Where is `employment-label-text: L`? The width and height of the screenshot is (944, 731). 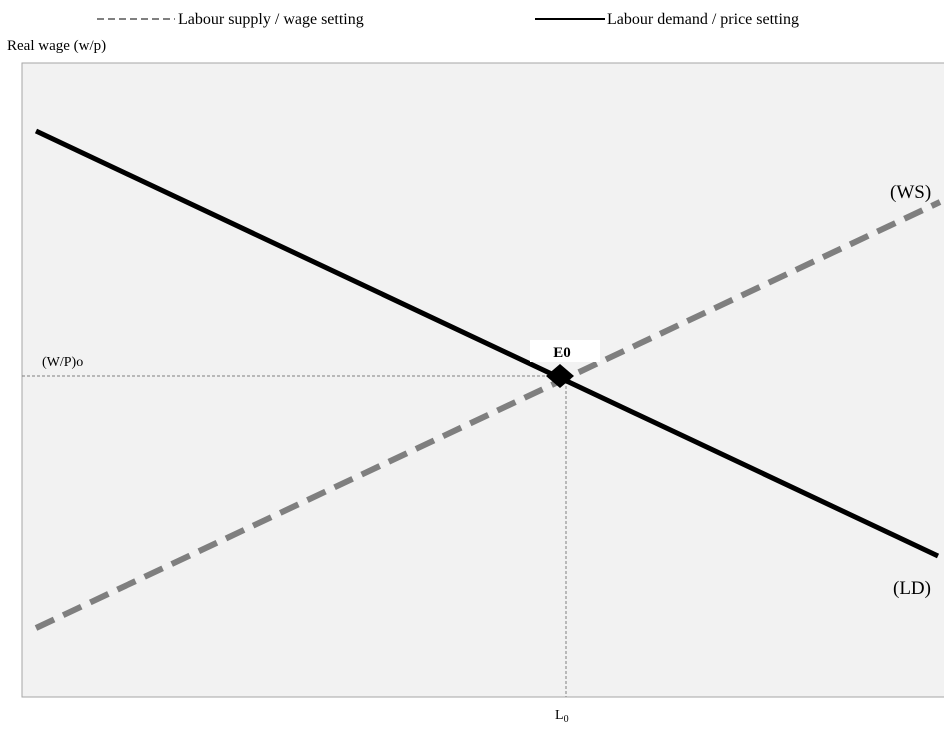
employment-label-text: L is located at coordinates (559, 715).